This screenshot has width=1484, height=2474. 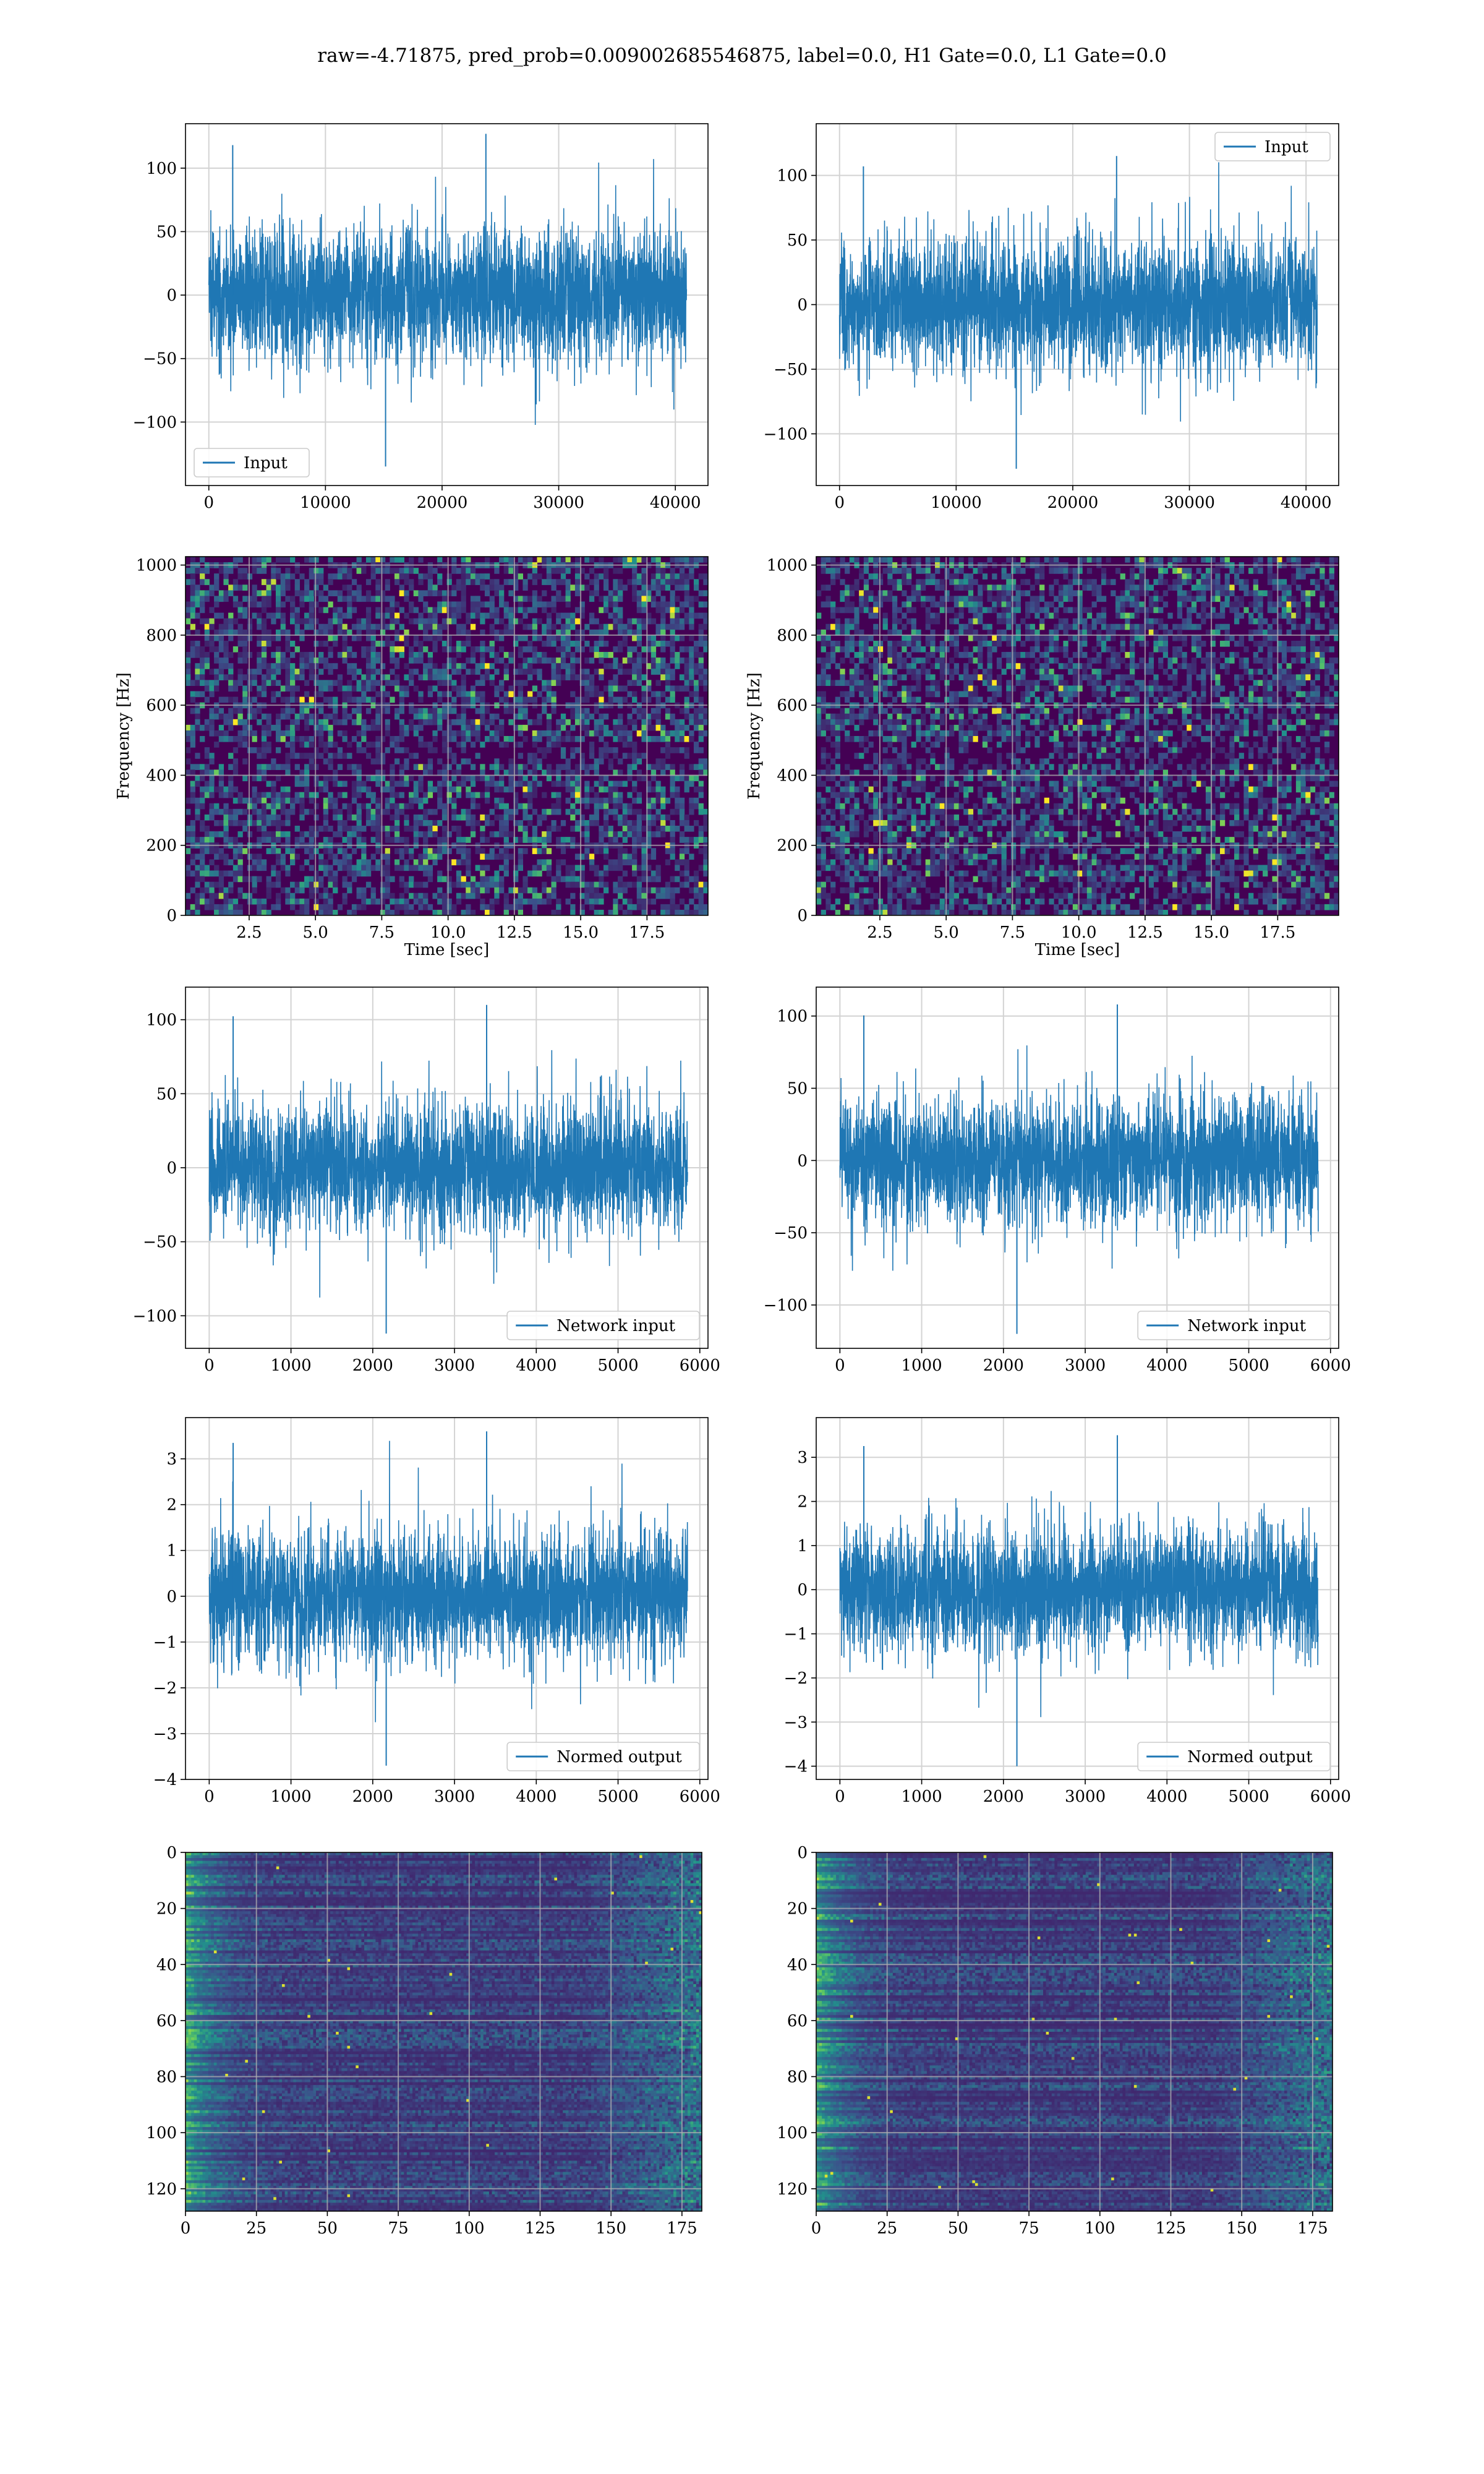 What do you see at coordinates (1079, 932) in the screenshot?
I see `x-tick-label: 10.0` at bounding box center [1079, 932].